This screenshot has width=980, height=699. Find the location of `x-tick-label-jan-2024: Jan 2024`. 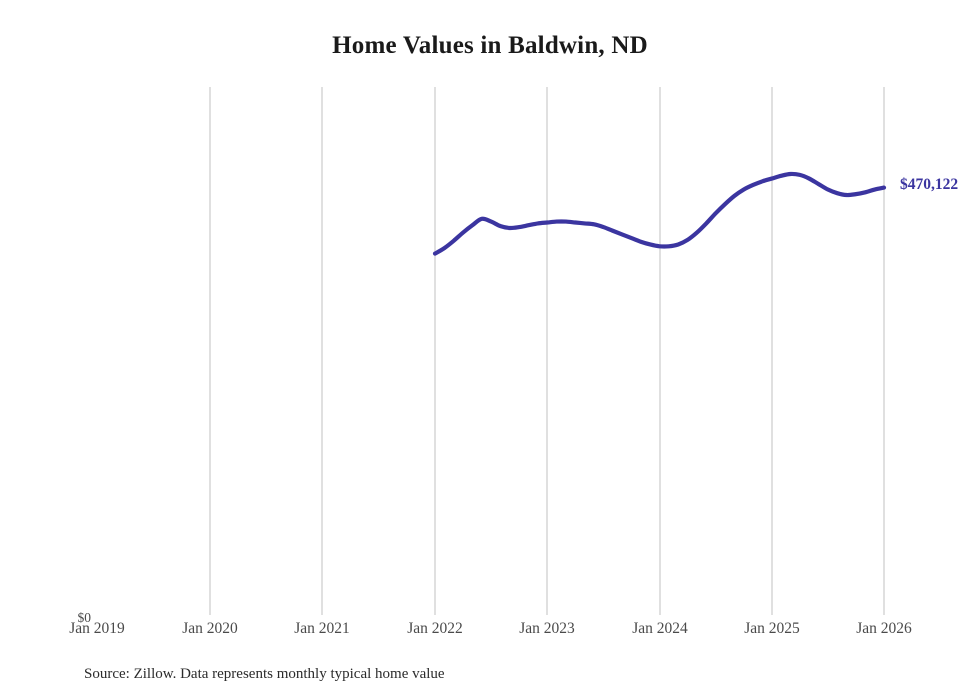

x-tick-label-jan-2024: Jan 2024 is located at coordinates (660, 628).